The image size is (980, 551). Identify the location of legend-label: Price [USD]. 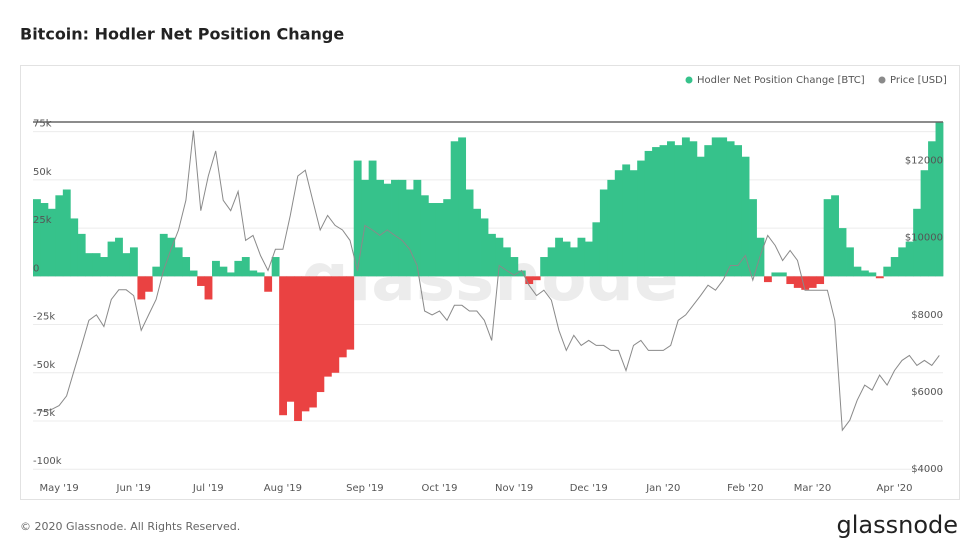
(918, 80).